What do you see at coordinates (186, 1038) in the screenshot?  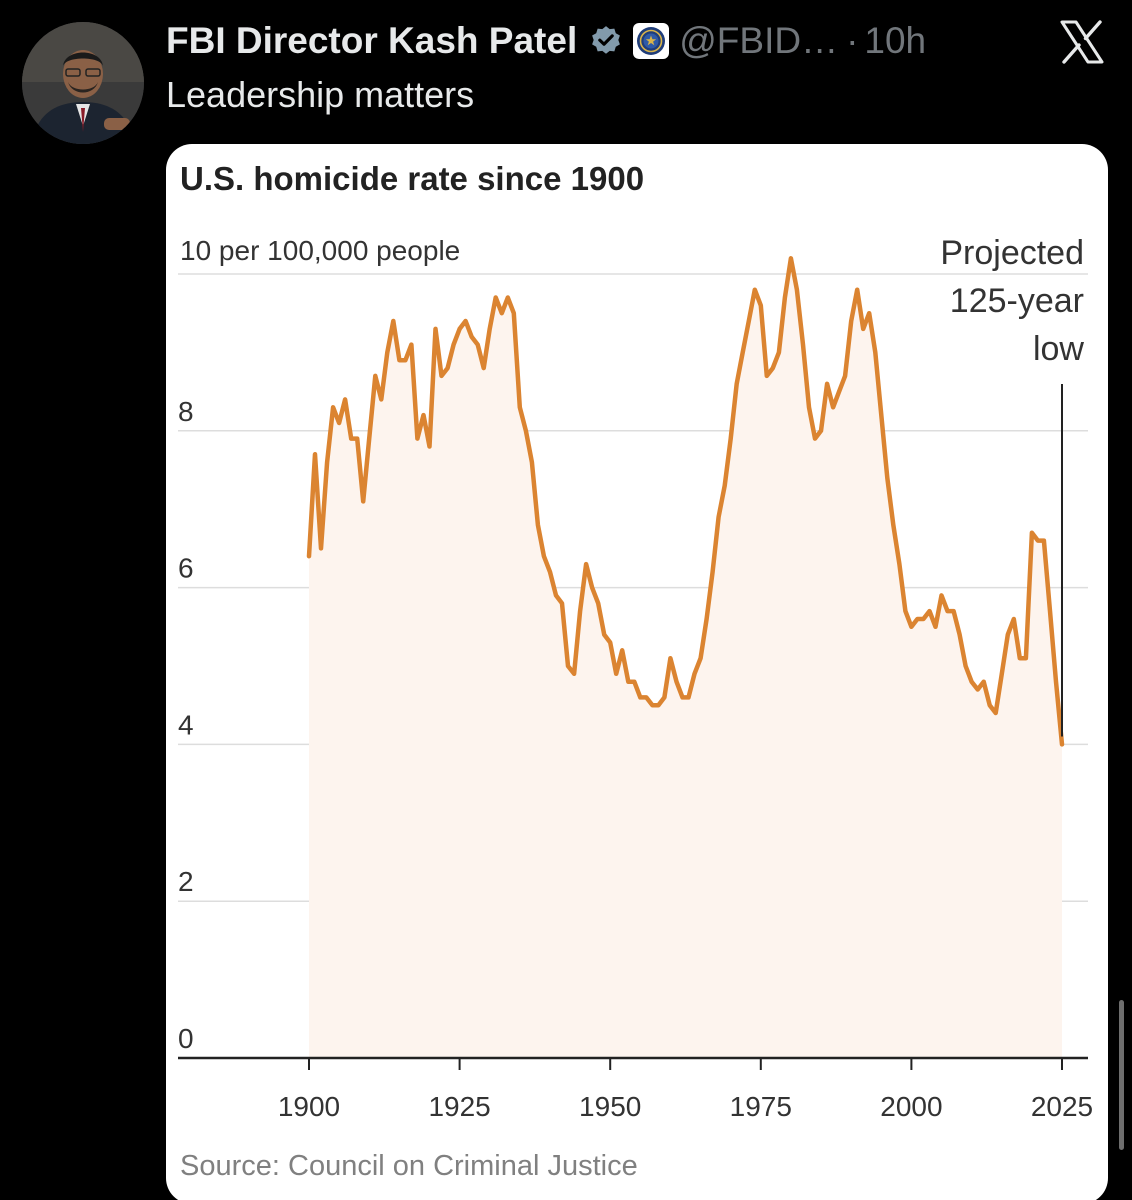 I see `y-tick-label: 0` at bounding box center [186, 1038].